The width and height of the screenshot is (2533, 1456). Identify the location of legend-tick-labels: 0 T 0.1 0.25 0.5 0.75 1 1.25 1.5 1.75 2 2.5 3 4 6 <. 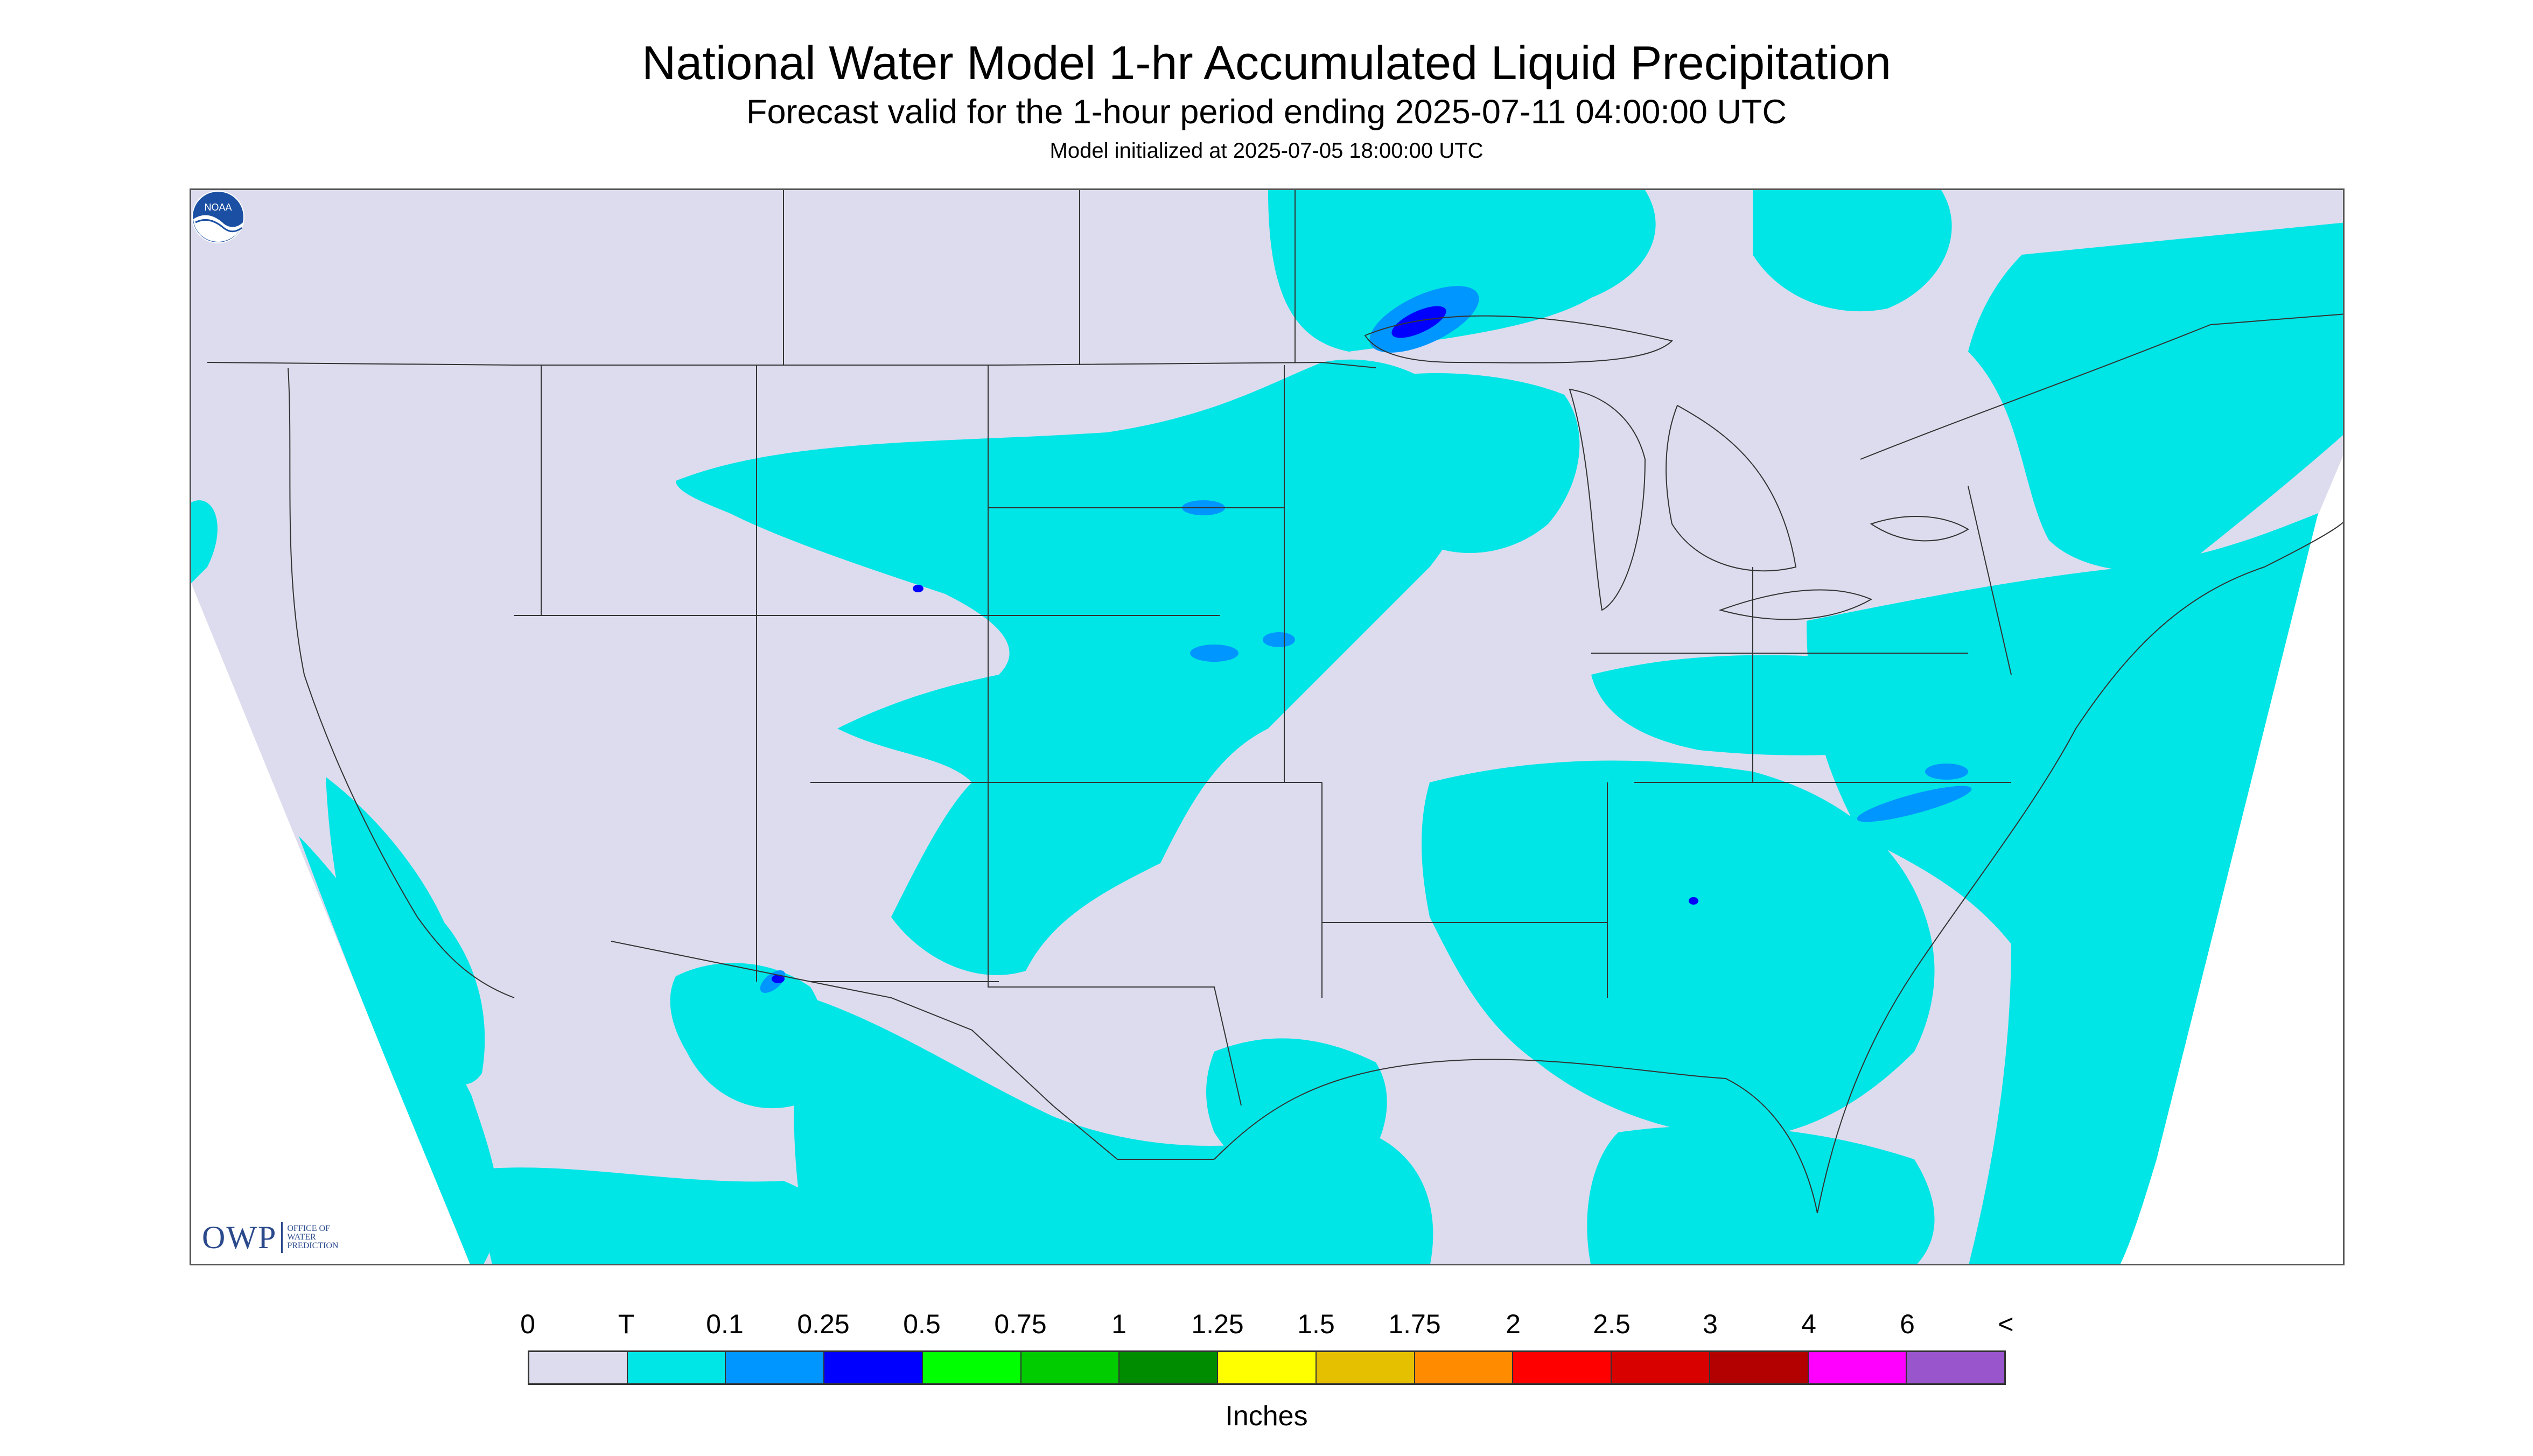
(1267, 1324).